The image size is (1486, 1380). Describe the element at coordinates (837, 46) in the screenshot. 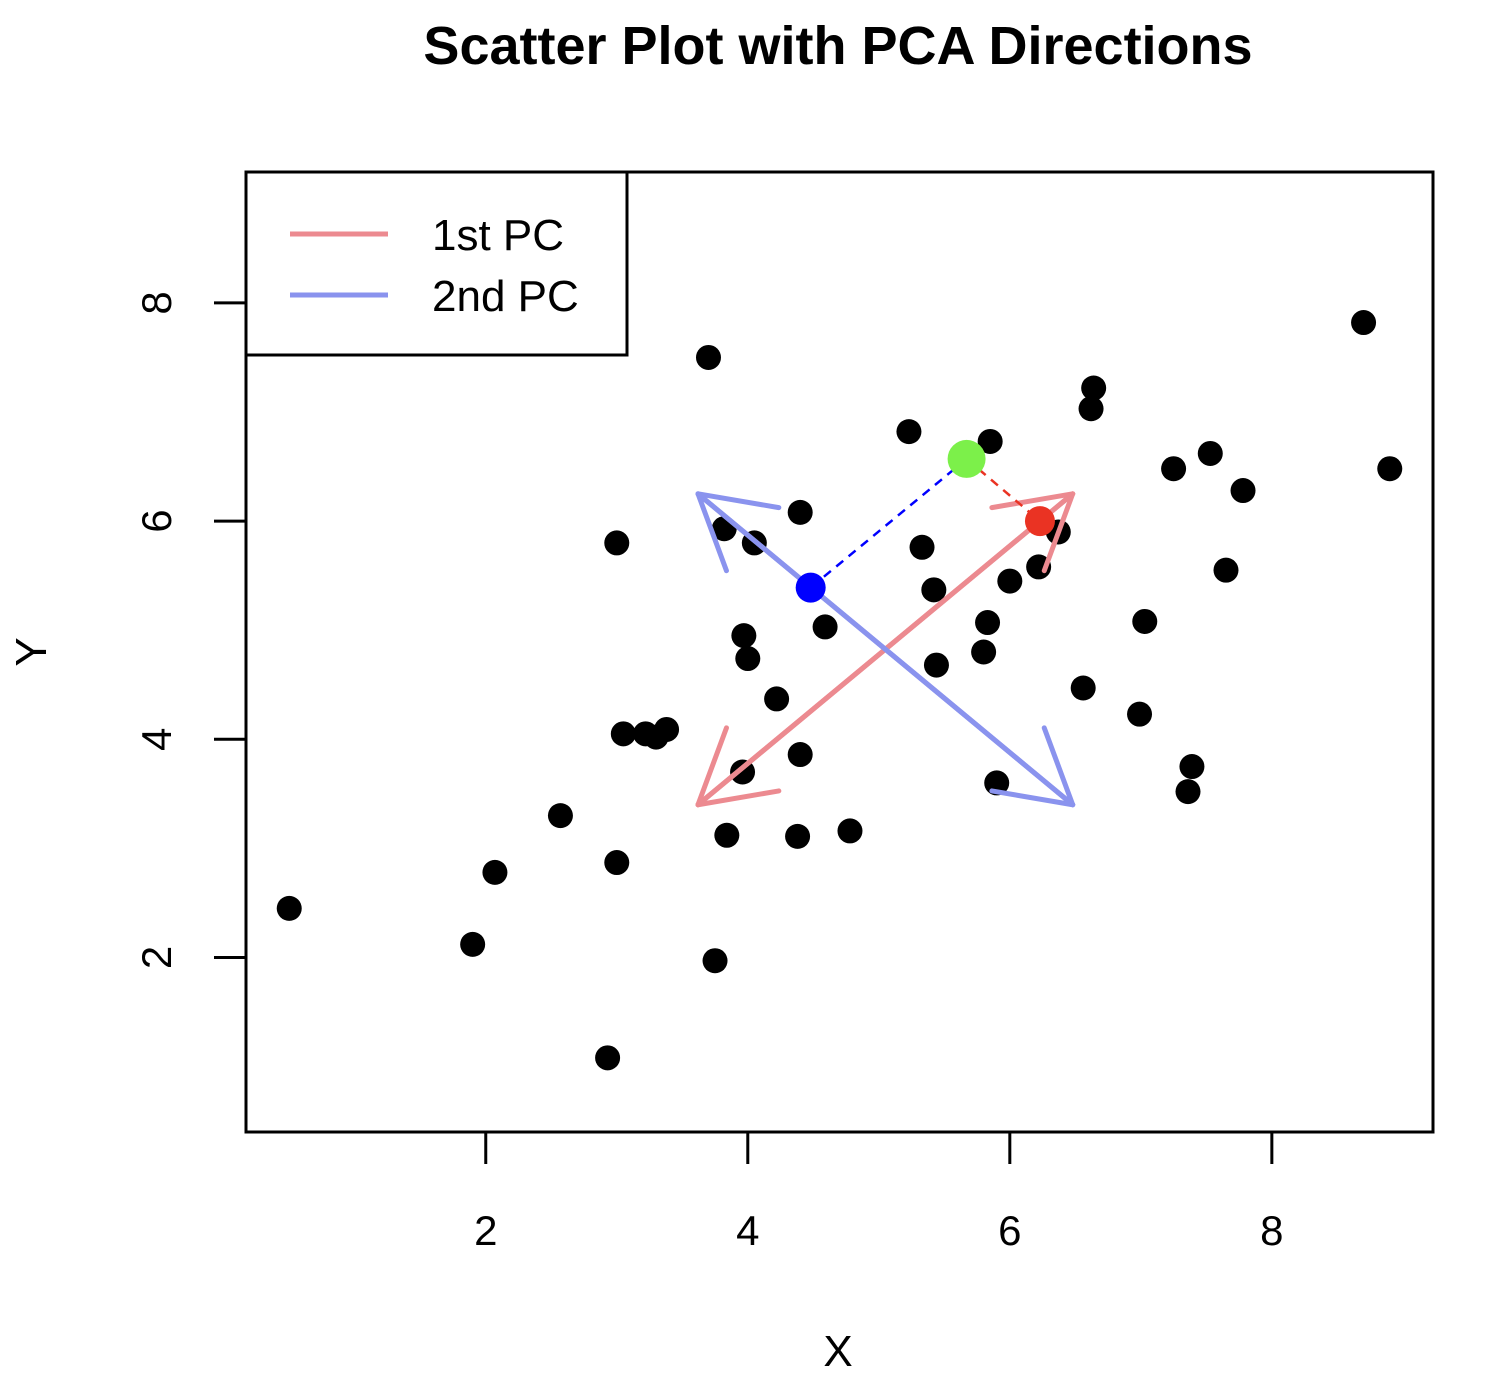

I see `chart-title: Scatter Plot with PCA Directions` at that location.